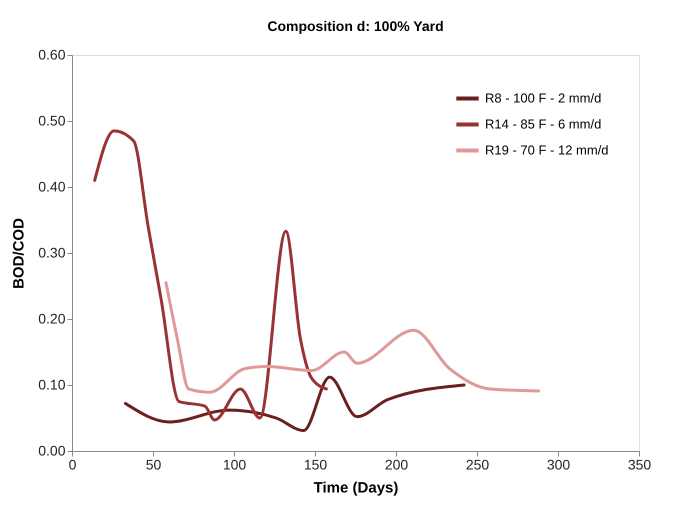 The height and width of the screenshot is (525, 691). I want to click on x-tick-label: 250, so click(478, 464).